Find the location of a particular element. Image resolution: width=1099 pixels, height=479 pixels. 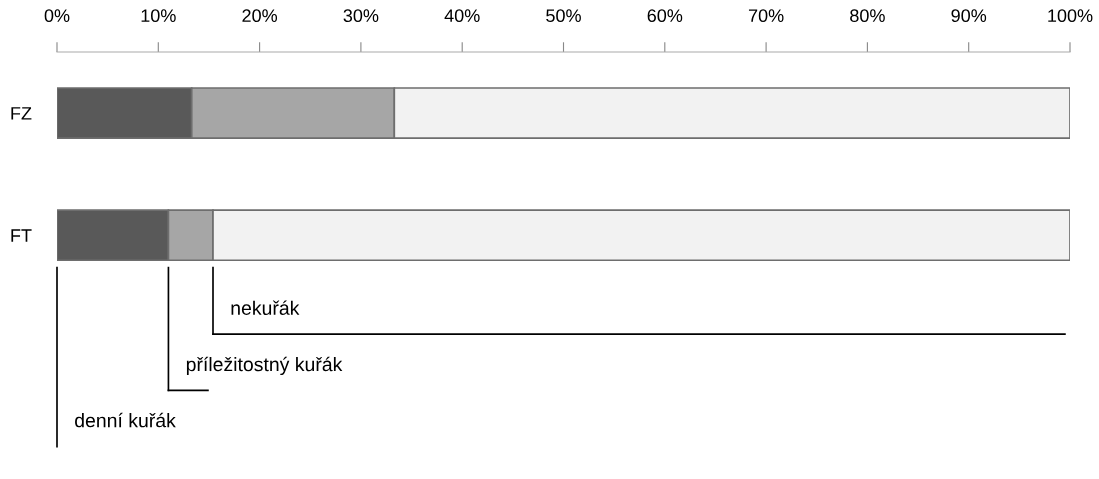

x-tick-label: 20% is located at coordinates (260, 16).